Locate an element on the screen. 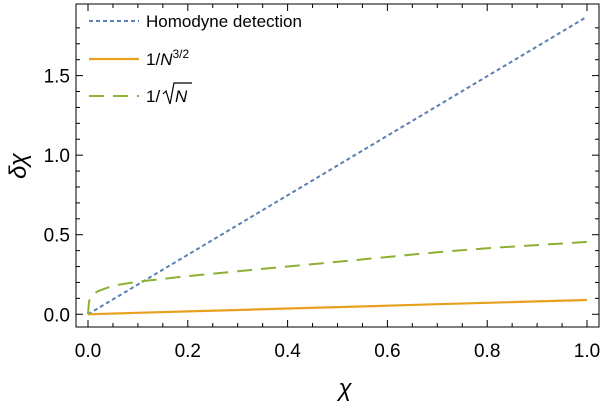 The image size is (616, 412). y-tick-label: 0.5 is located at coordinates (57, 236).